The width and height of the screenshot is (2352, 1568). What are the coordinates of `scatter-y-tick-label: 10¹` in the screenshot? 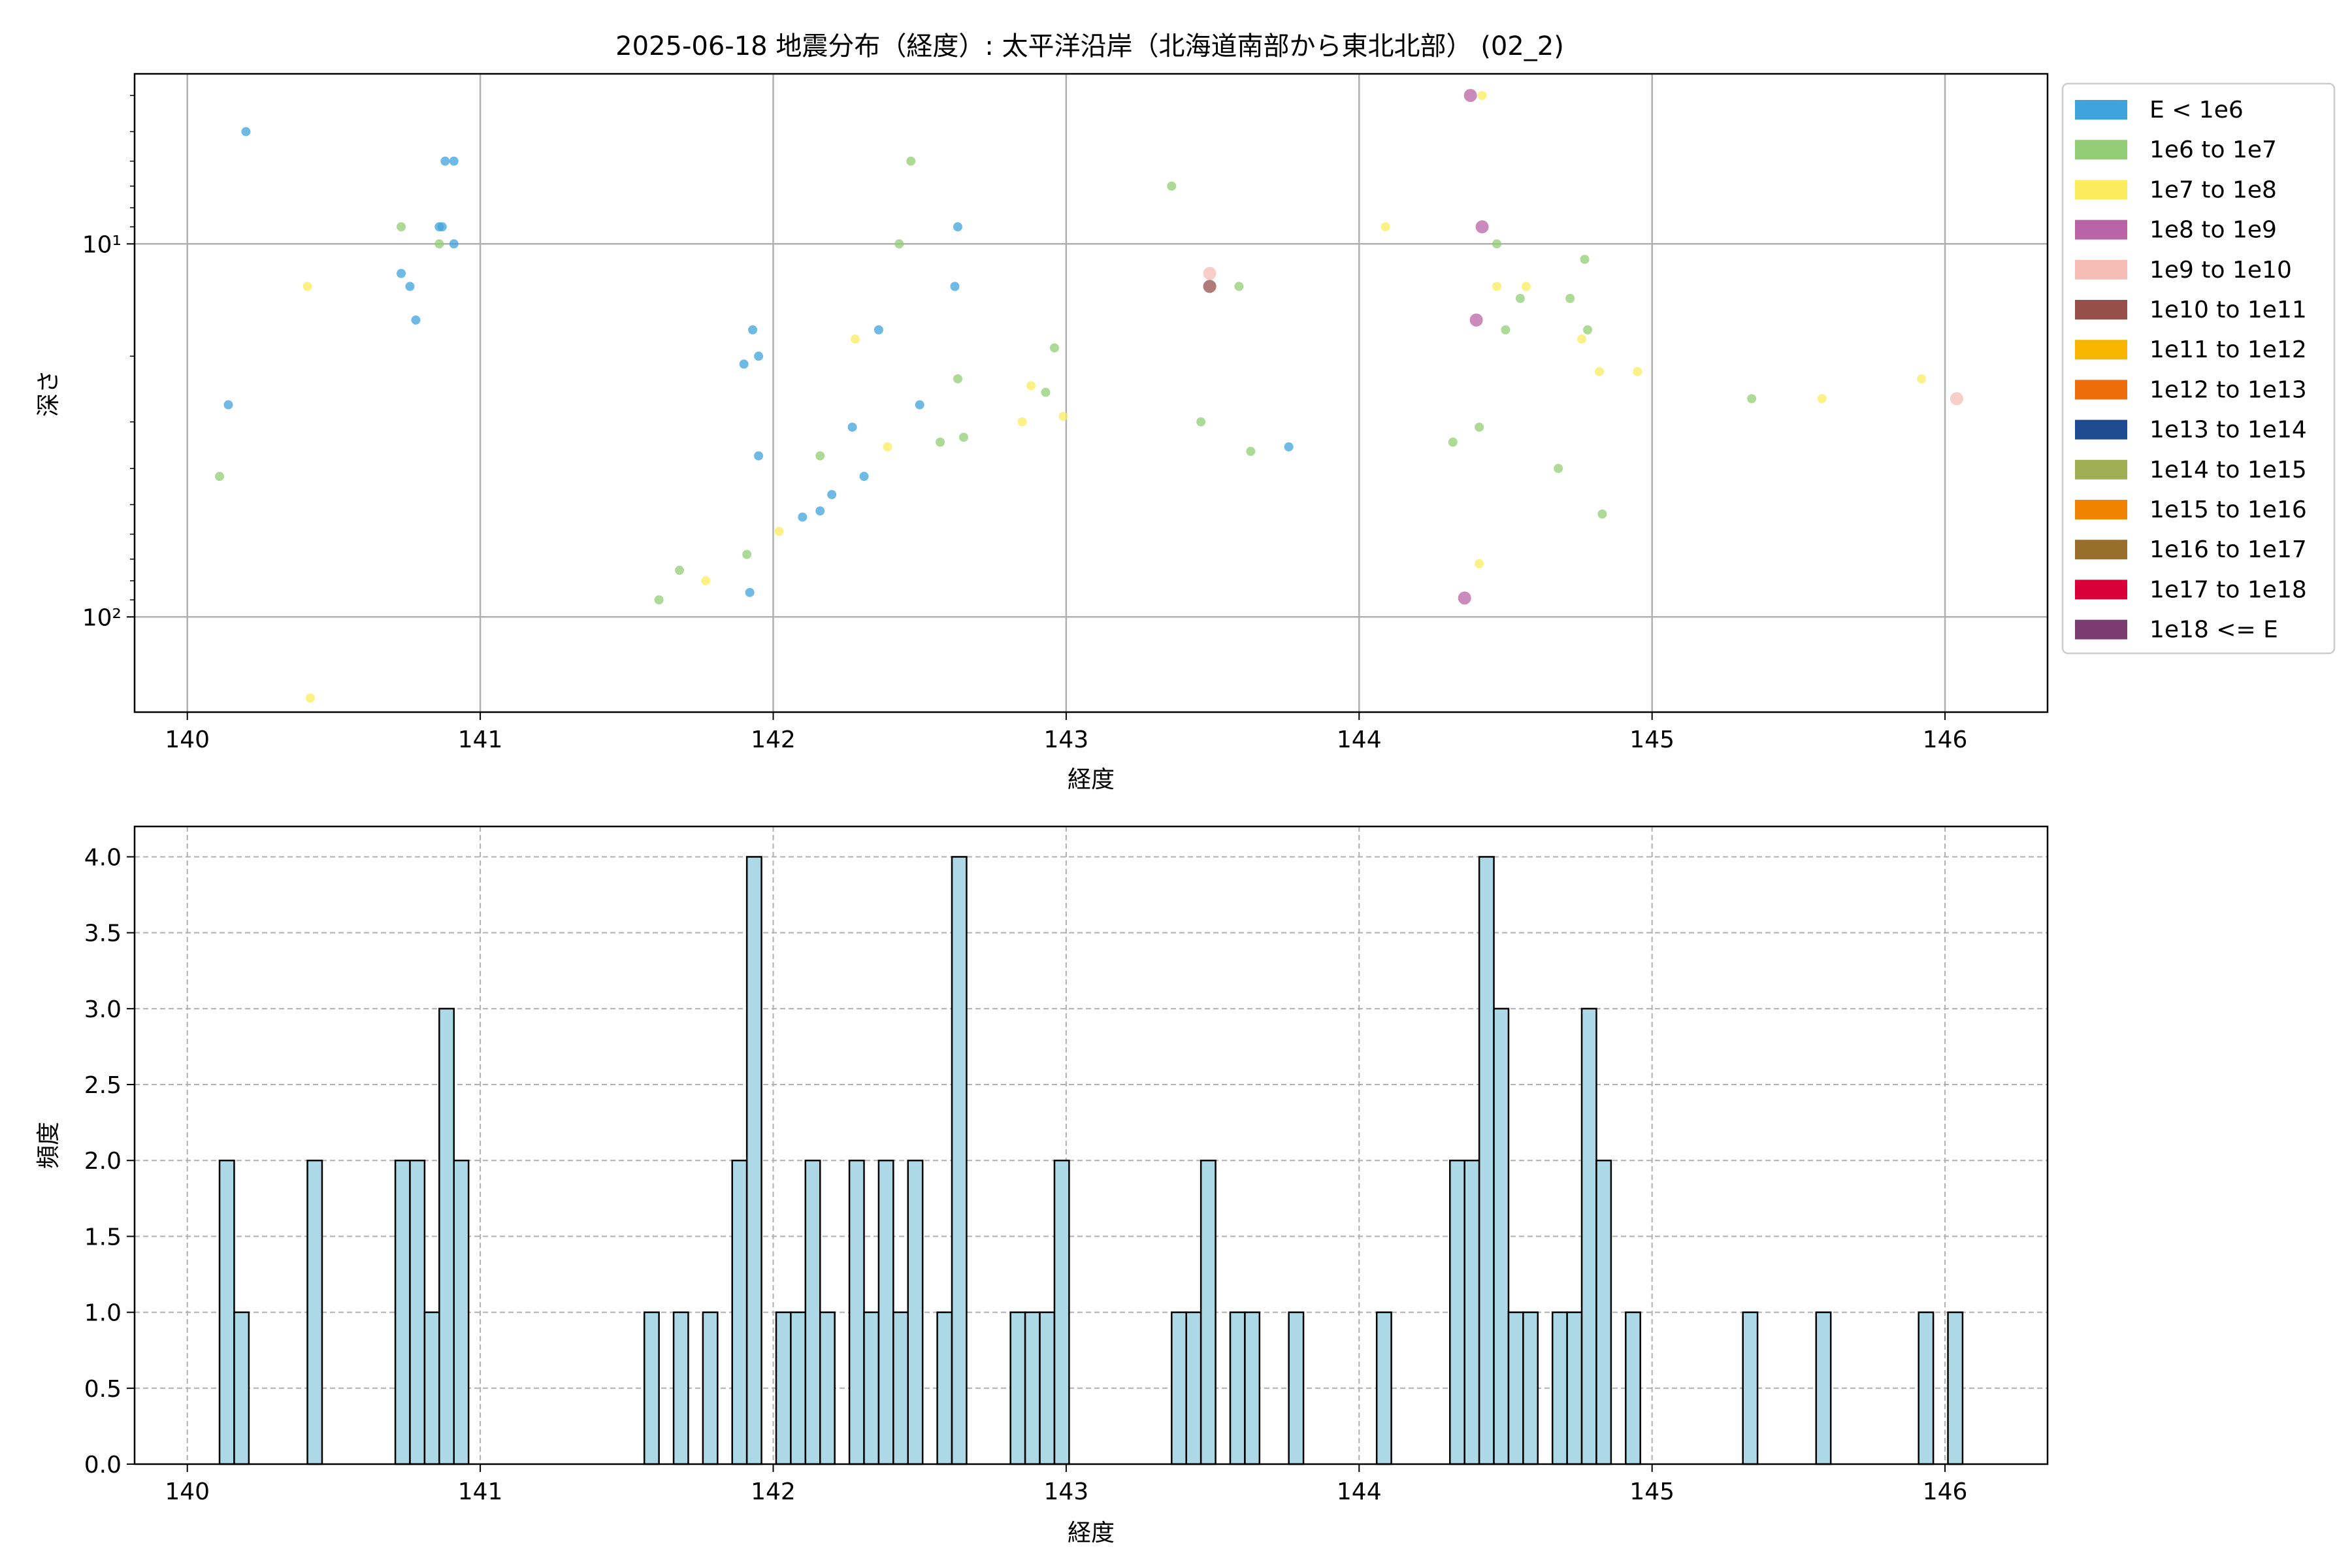 It's located at (102, 244).